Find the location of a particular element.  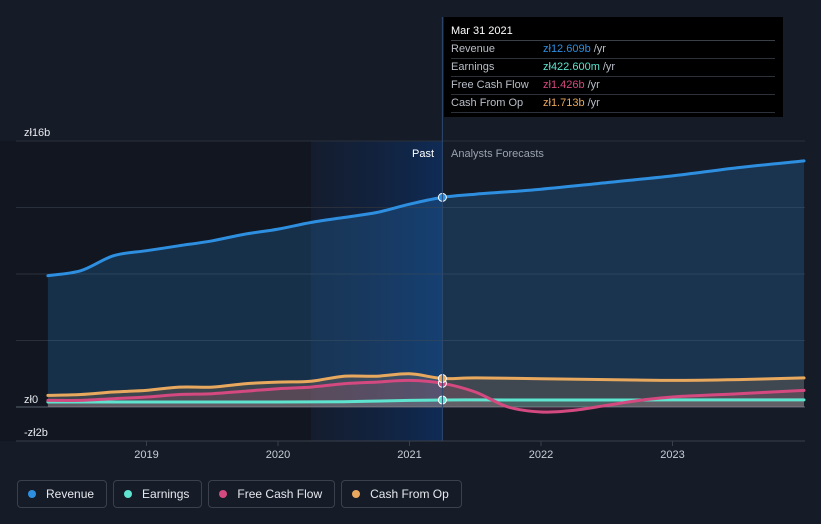

tooltip-value: zł12.609b is located at coordinates (567, 49).